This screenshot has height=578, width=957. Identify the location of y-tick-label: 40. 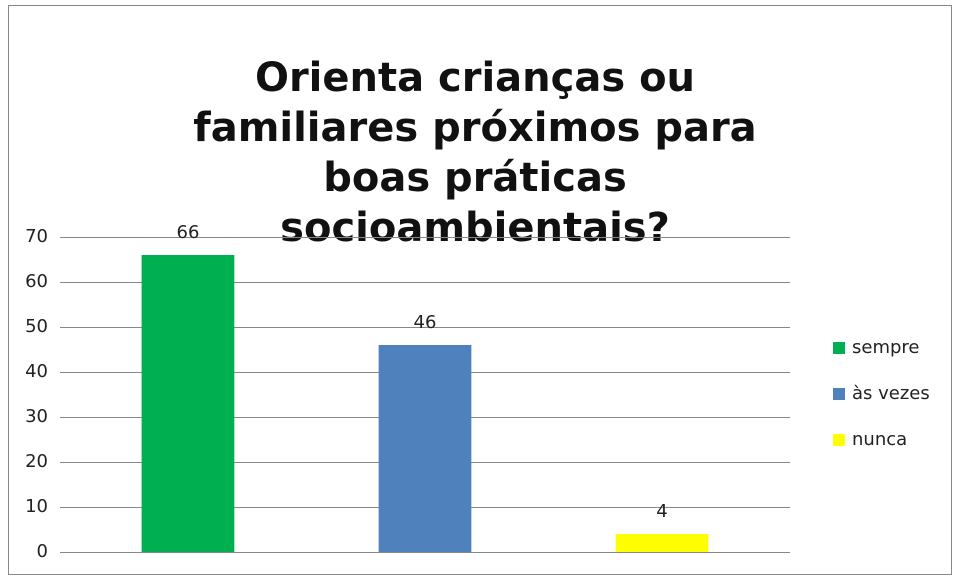
(36, 371).